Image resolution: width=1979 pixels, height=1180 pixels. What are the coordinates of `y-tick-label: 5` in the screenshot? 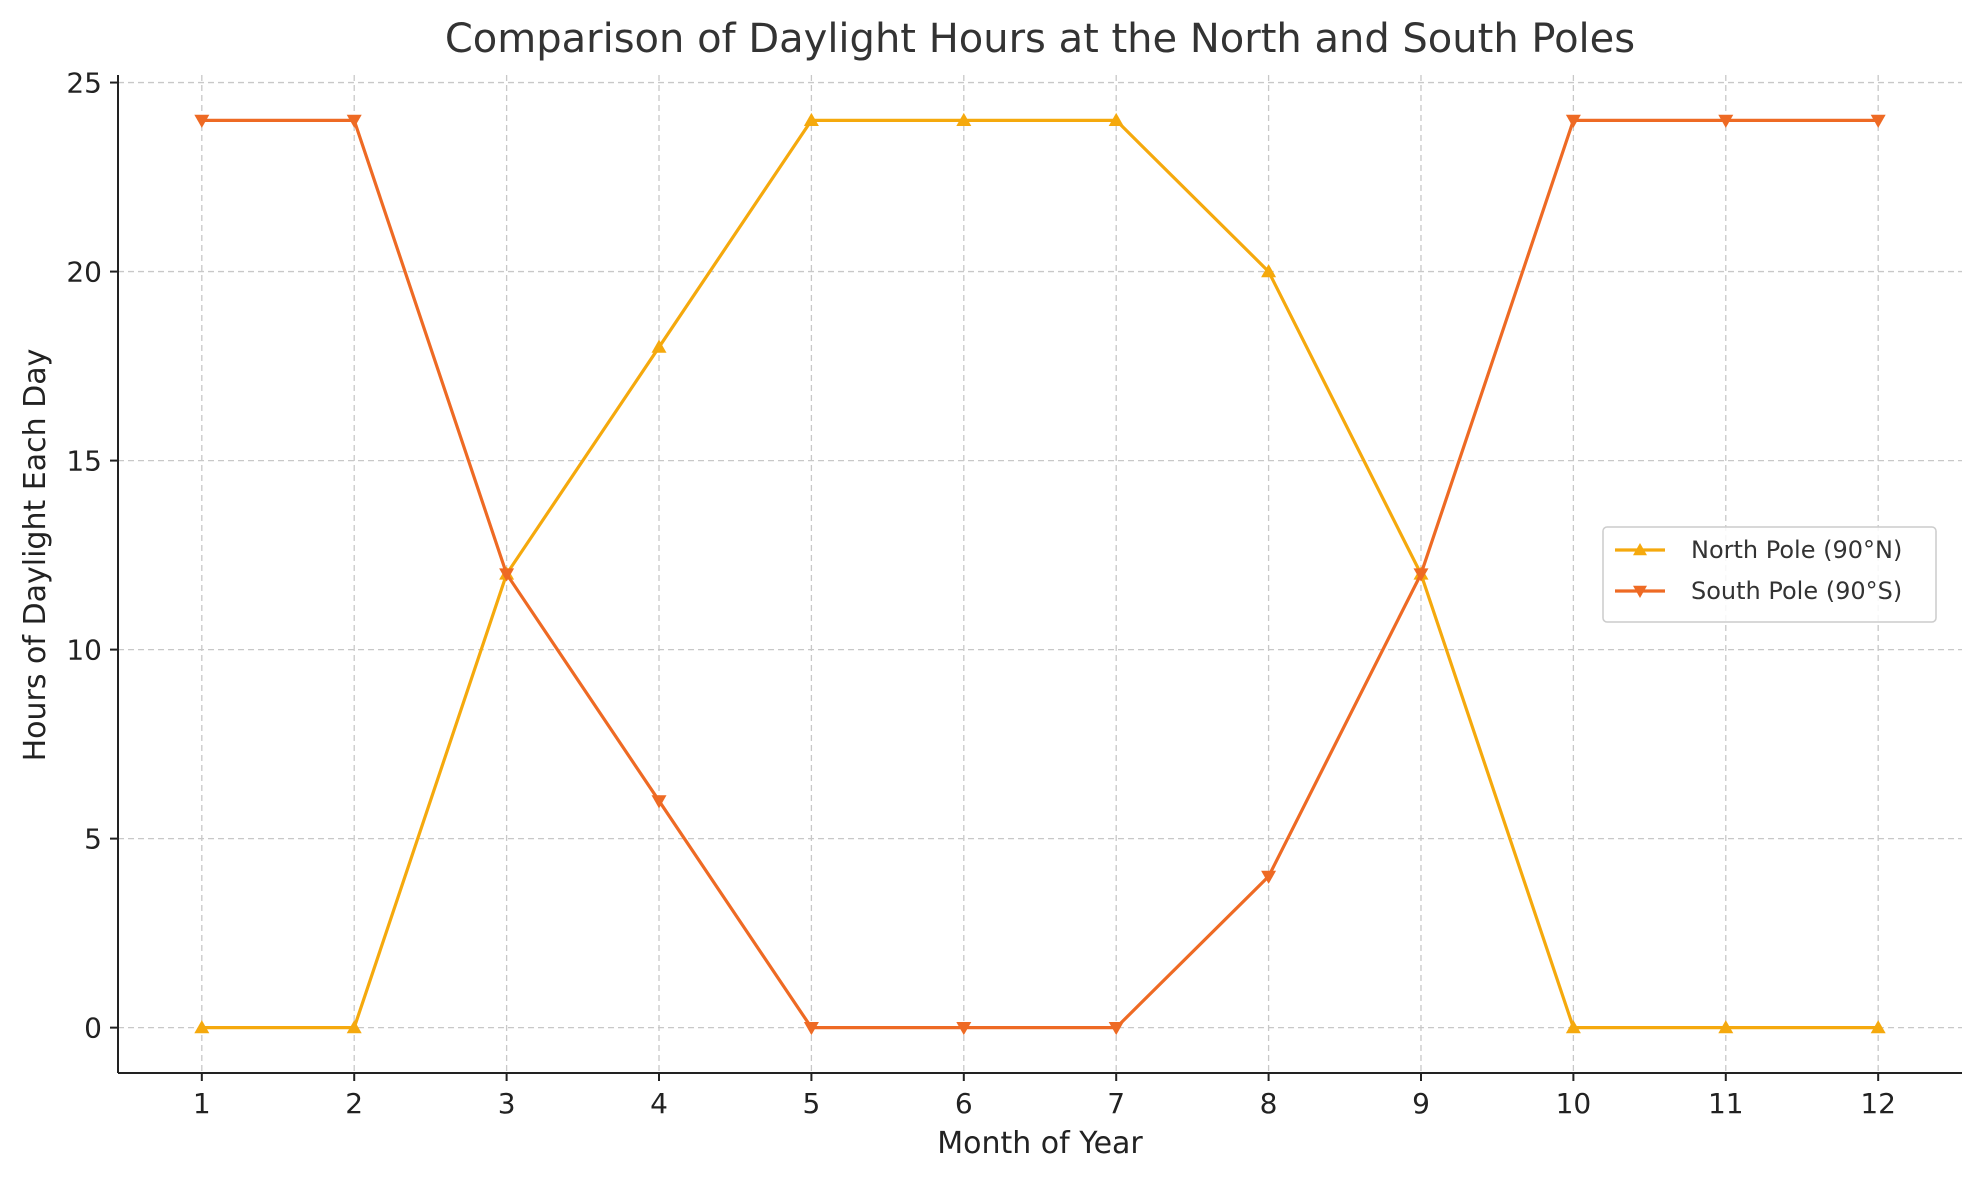 It's located at (93, 839).